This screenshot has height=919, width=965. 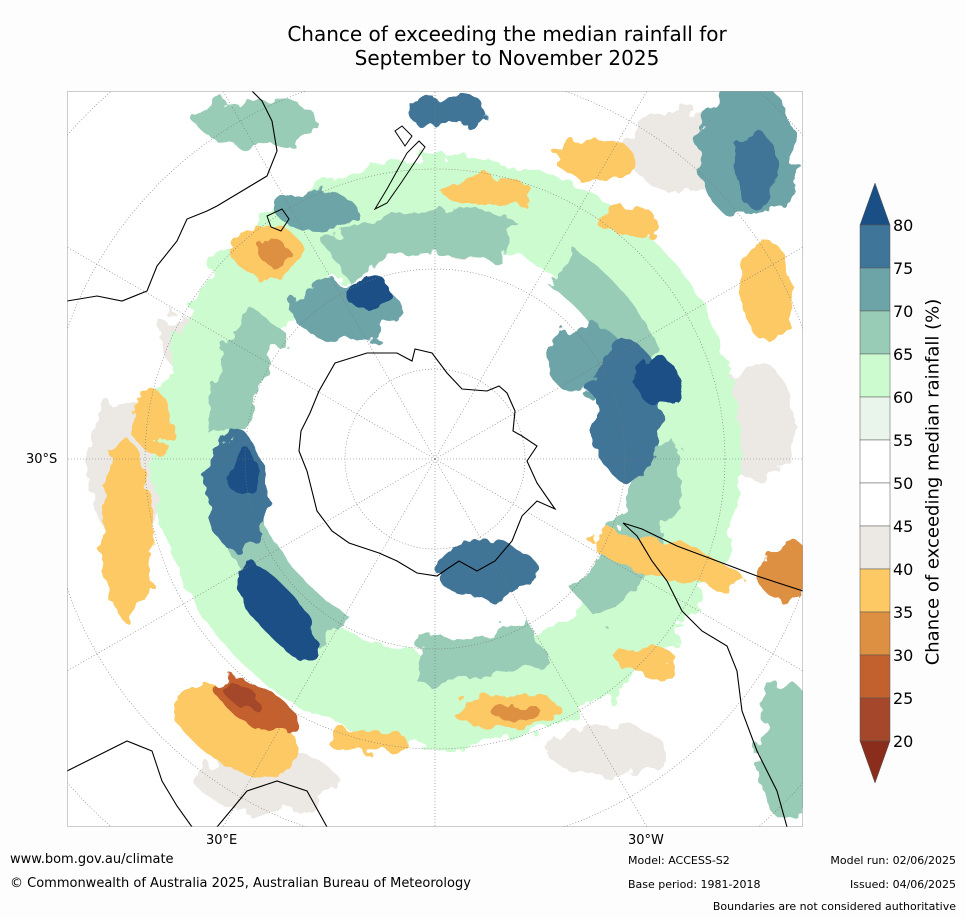 What do you see at coordinates (903, 569) in the screenshot?
I see `colorbar-tick-label: 40` at bounding box center [903, 569].